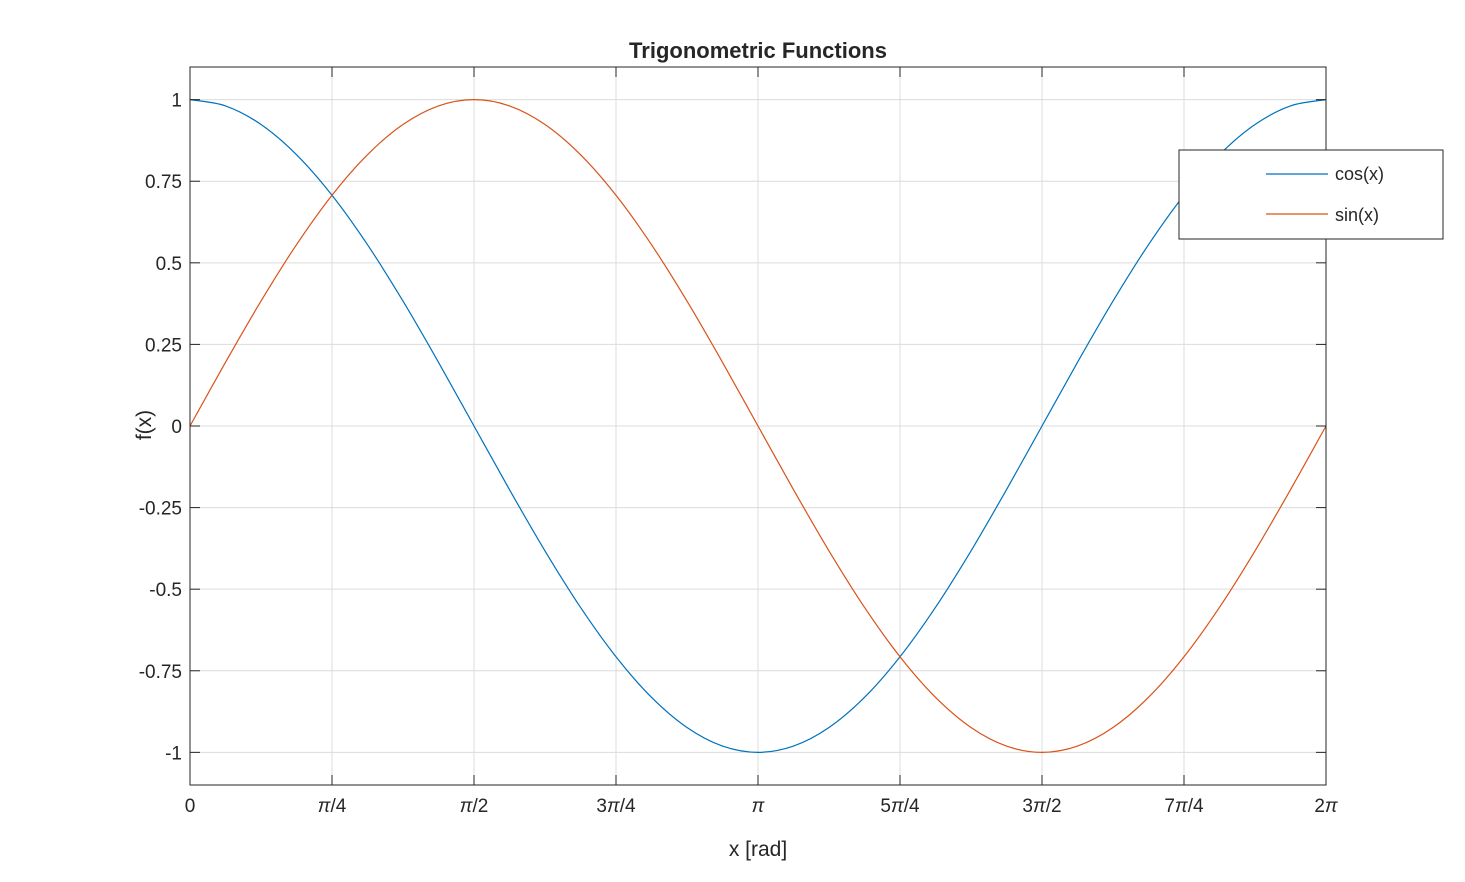 This screenshot has width=1465, height=882. Describe the element at coordinates (160, 428) in the screenshot. I see `y-tick-labels: 1 0.75 0.5 0.25 0 -0.25 -0.5 -0.75 -1` at that location.